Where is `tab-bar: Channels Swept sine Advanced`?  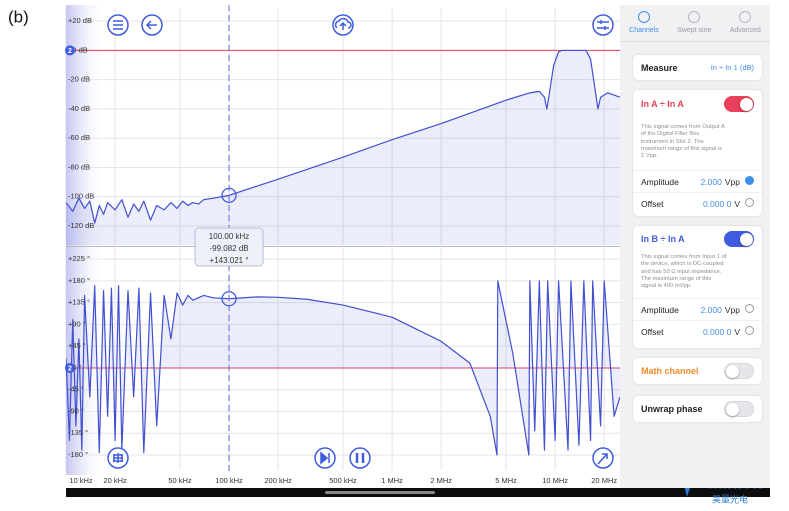 tab-bar: Channels Swept sine Advanced is located at coordinates (695, 23).